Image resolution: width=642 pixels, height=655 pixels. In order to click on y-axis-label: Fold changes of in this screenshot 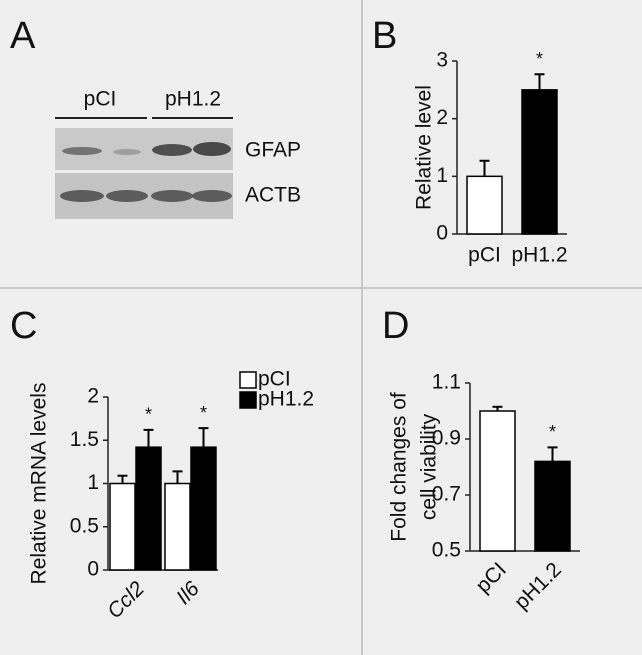, I will do `click(399, 467)`.